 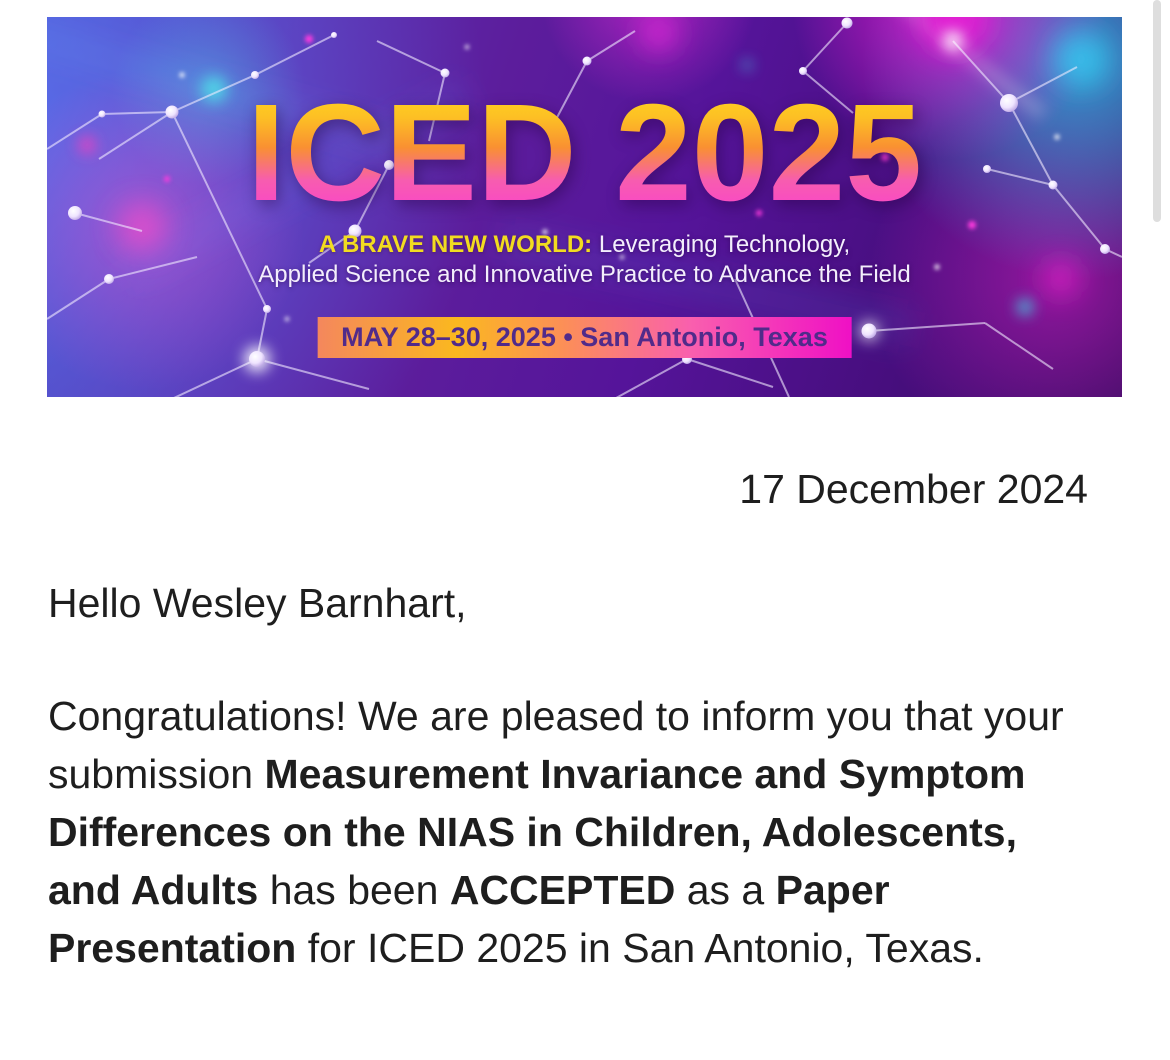 What do you see at coordinates (584, 153) in the screenshot?
I see `conference-title: ICED 2025` at bounding box center [584, 153].